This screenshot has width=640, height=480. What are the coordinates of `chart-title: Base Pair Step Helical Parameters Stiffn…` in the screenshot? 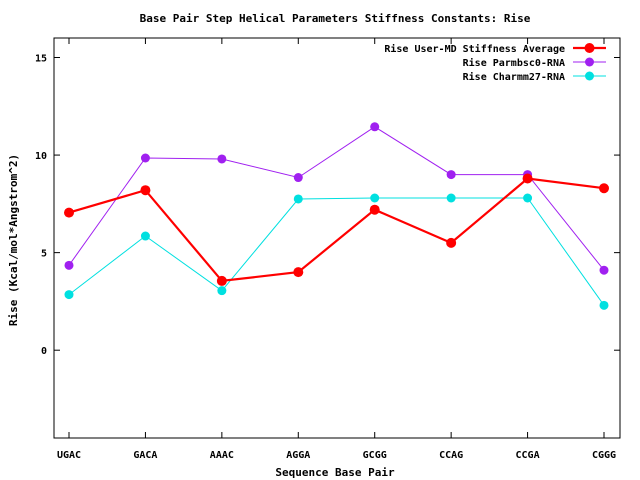 It's located at (335, 18).